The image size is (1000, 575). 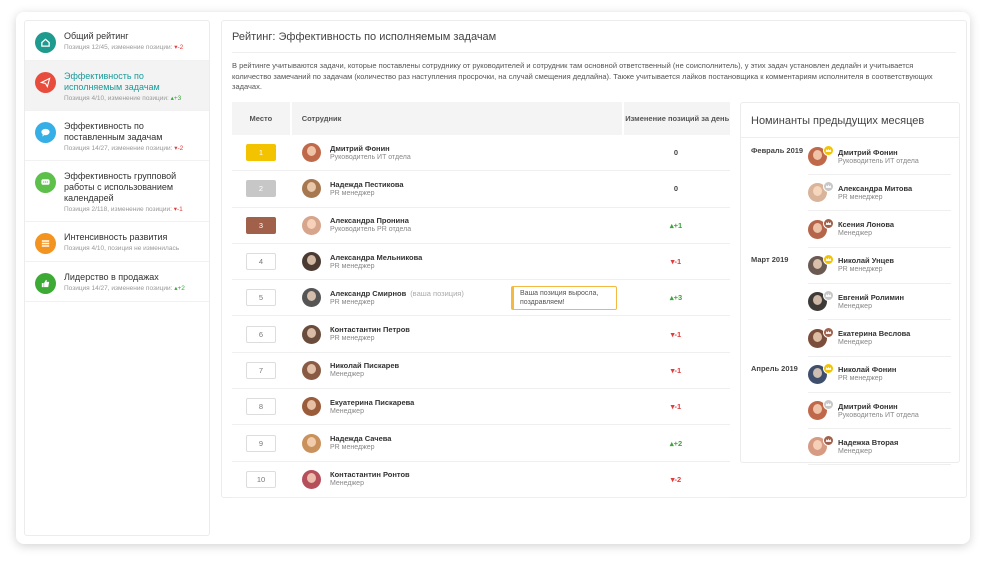 I want to click on table-row: 10 Контастантин Ронтов Менеджер ▾-2, so click(x=481, y=480).